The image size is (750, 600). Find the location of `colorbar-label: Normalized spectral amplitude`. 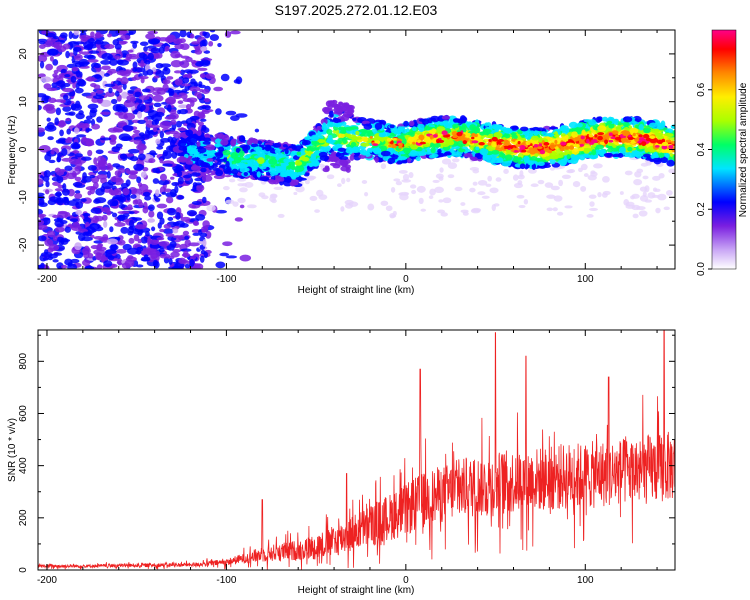

colorbar-label: Normalized spectral amplitude is located at coordinates (743, 149).